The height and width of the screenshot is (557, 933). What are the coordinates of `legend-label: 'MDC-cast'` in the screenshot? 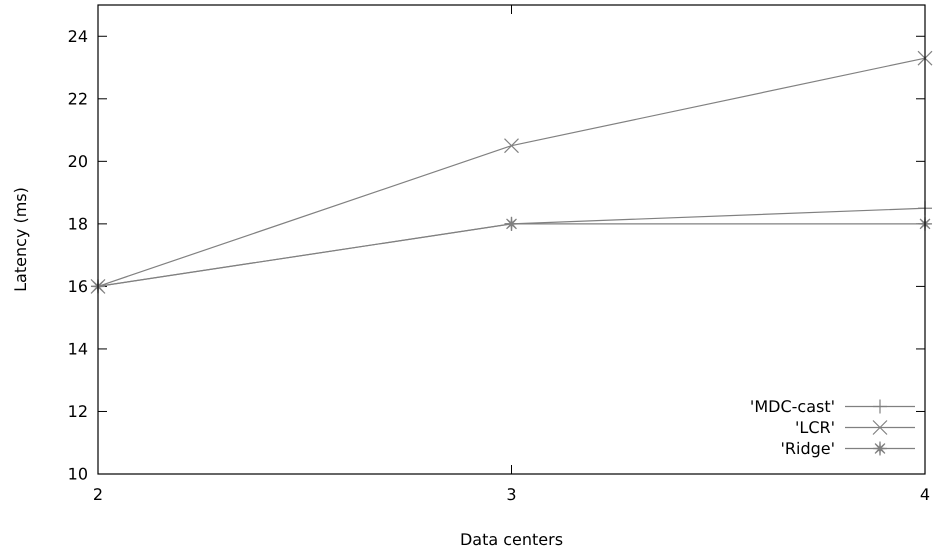 It's located at (792, 406).